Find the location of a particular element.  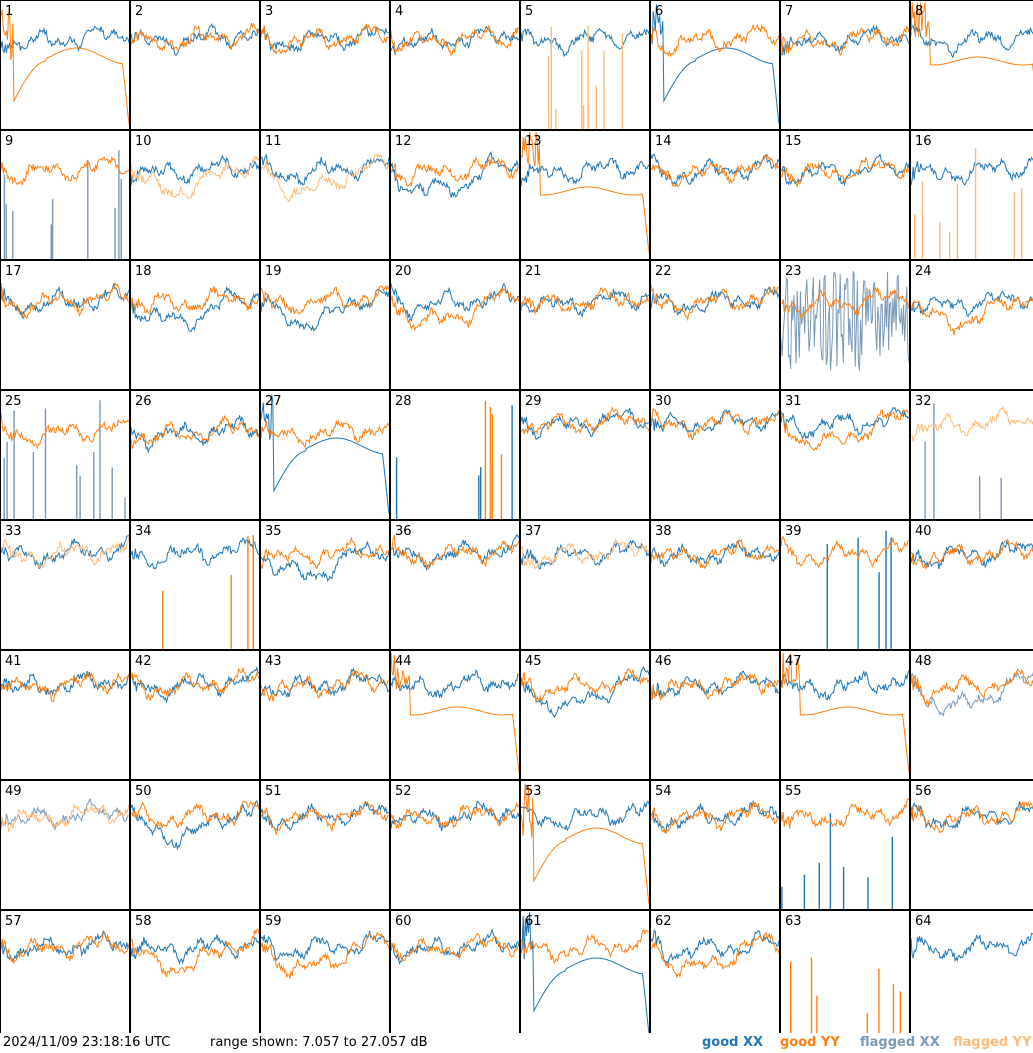

panel-label: 33 is located at coordinates (13, 531).